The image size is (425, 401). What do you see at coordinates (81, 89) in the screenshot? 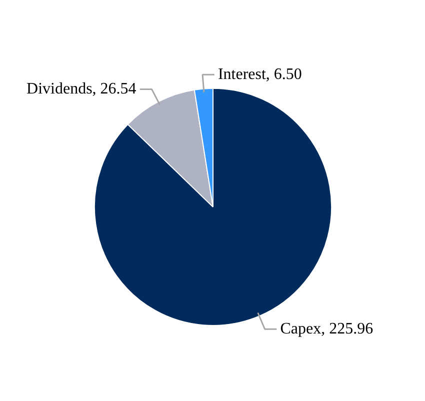
I see `slice-label: Dividends, 26.54` at bounding box center [81, 89].